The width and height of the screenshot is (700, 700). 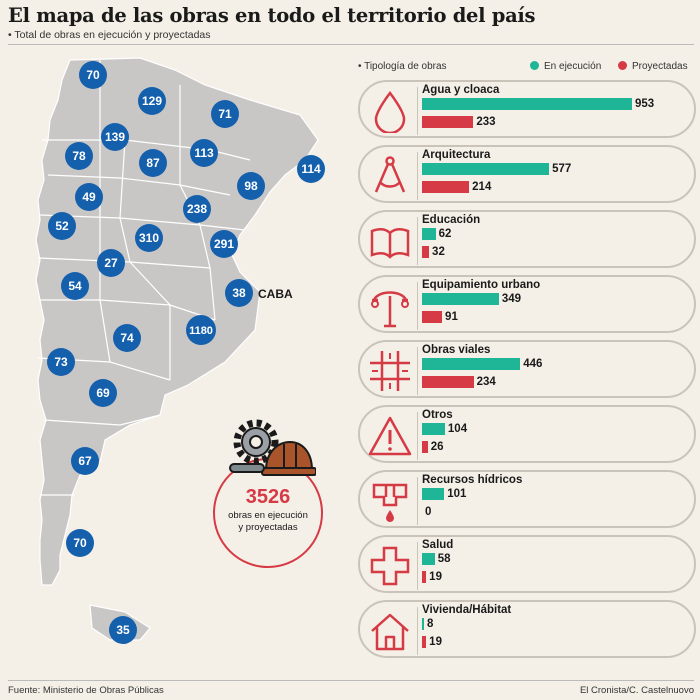 What do you see at coordinates (482, 187) in the screenshot?
I see `value-proyectadas: 214` at bounding box center [482, 187].